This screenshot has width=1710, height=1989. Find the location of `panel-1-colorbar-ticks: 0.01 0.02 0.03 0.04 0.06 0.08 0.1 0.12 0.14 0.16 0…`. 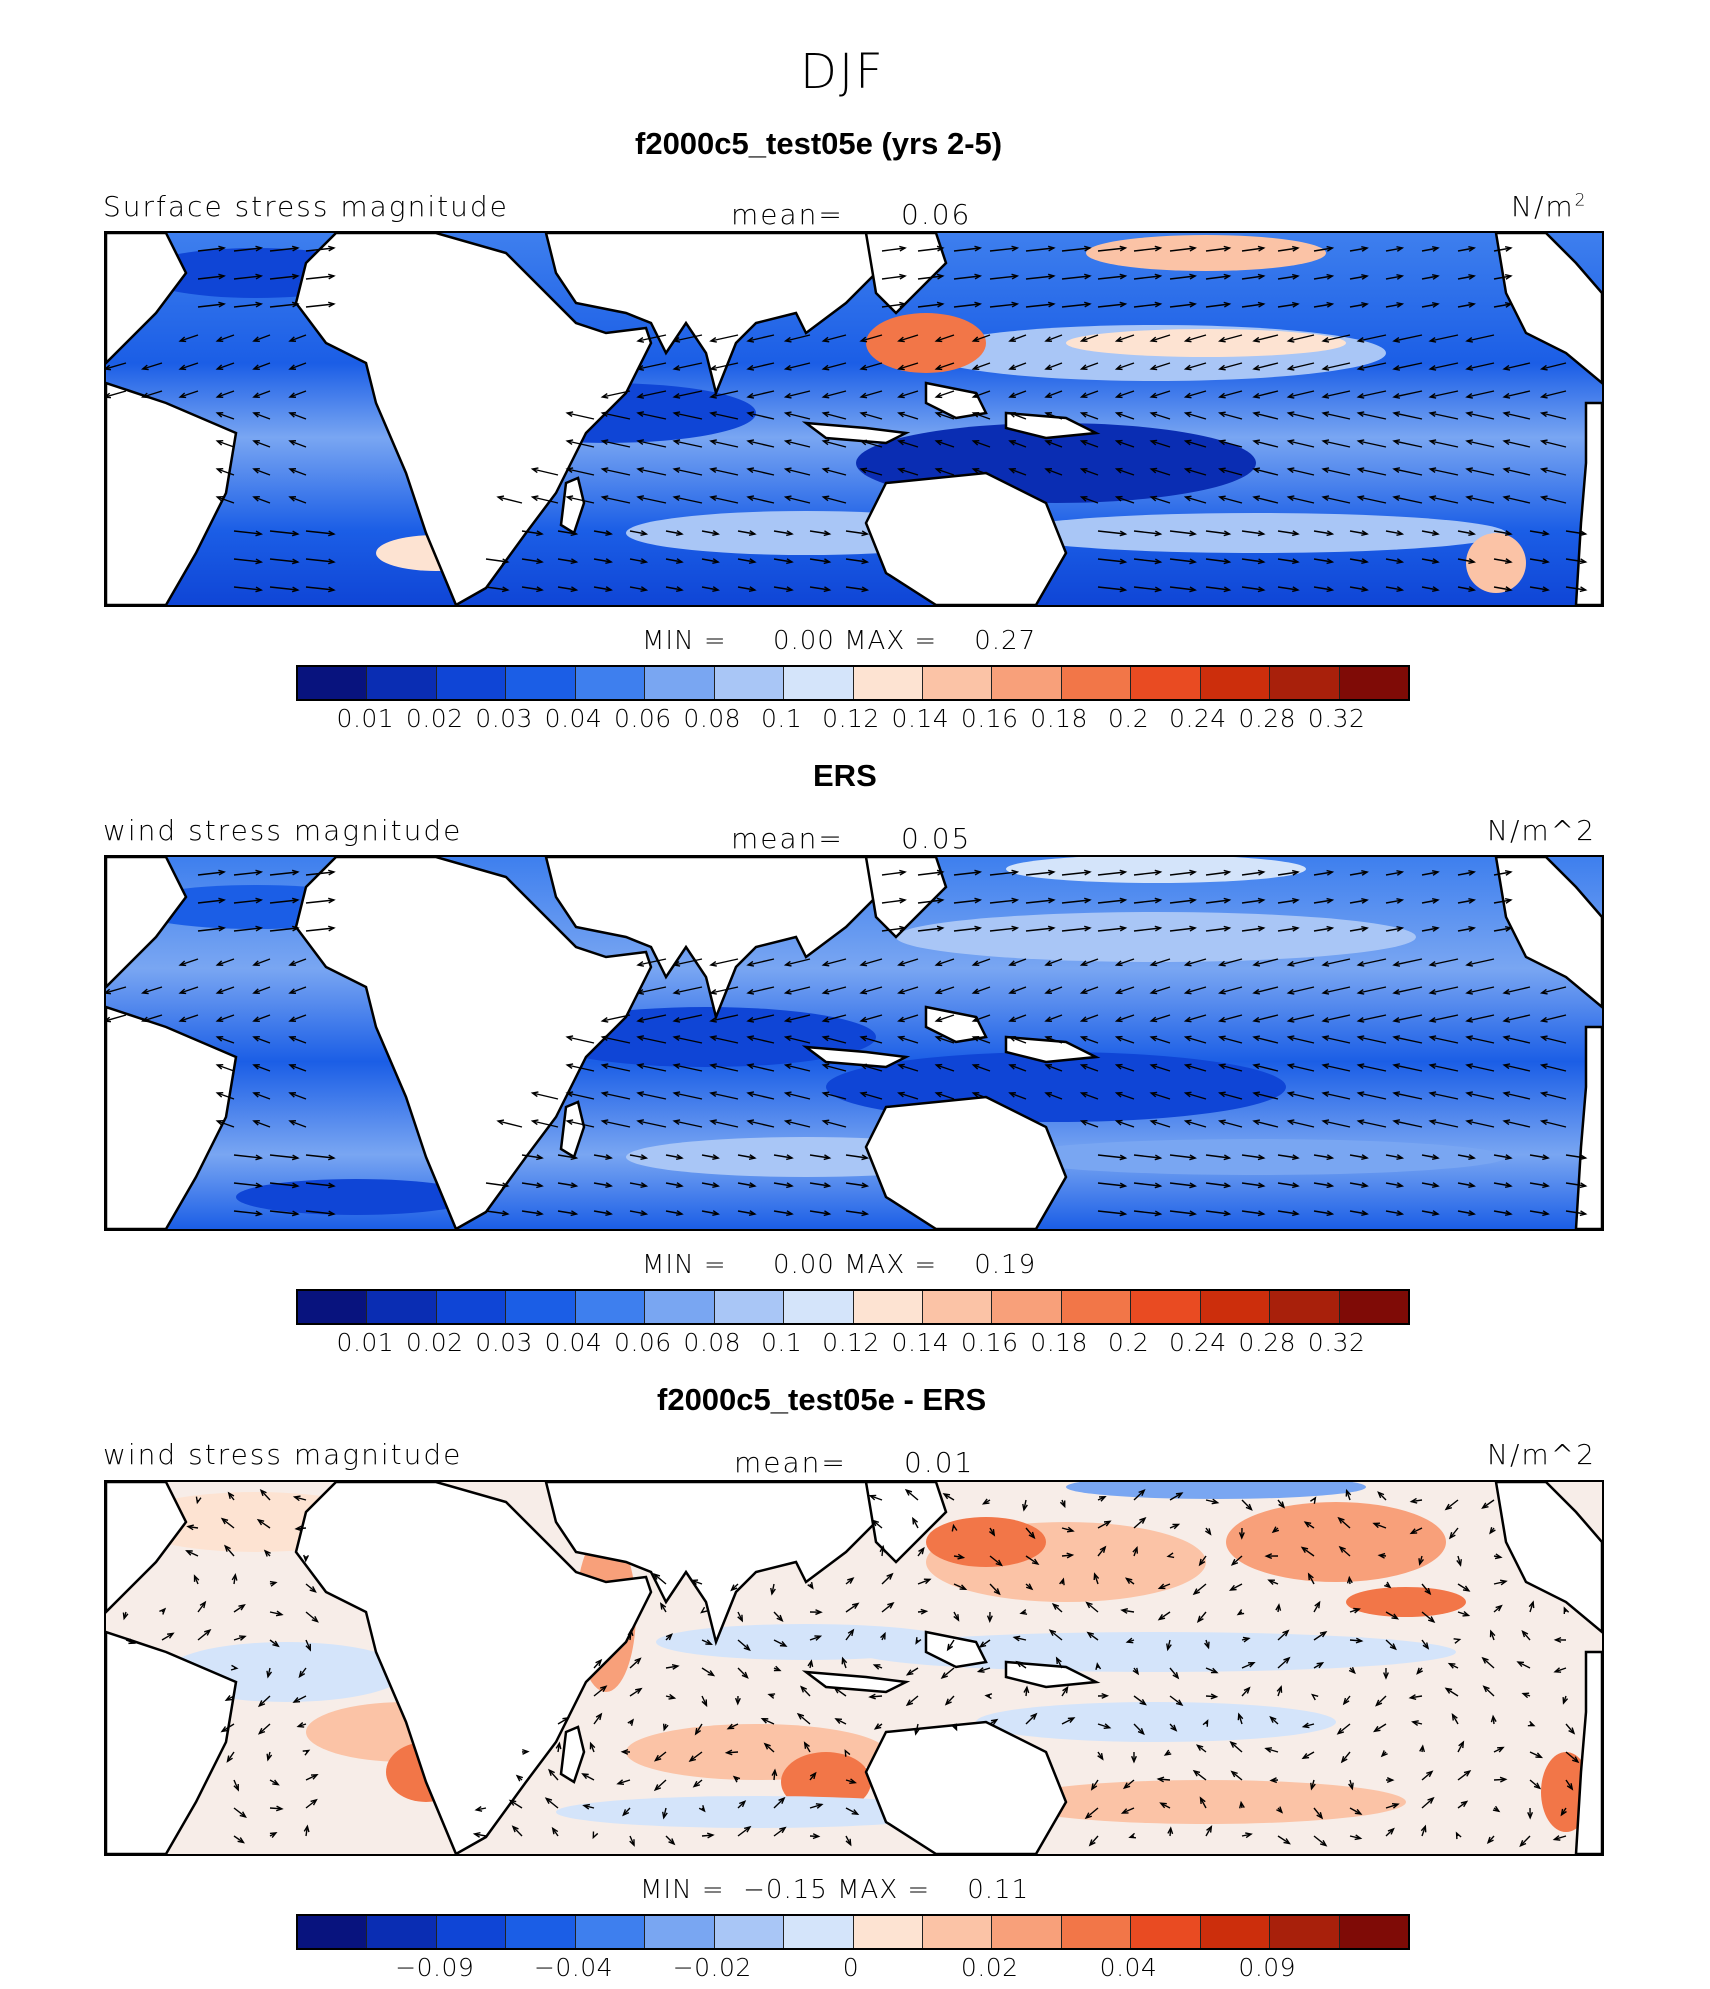

panel-1-colorbar-ticks: 0.01 0.02 0.03 0.04 0.06 0.08 0.1 0.12 0.14 0.16 0… is located at coordinates (851, 721).